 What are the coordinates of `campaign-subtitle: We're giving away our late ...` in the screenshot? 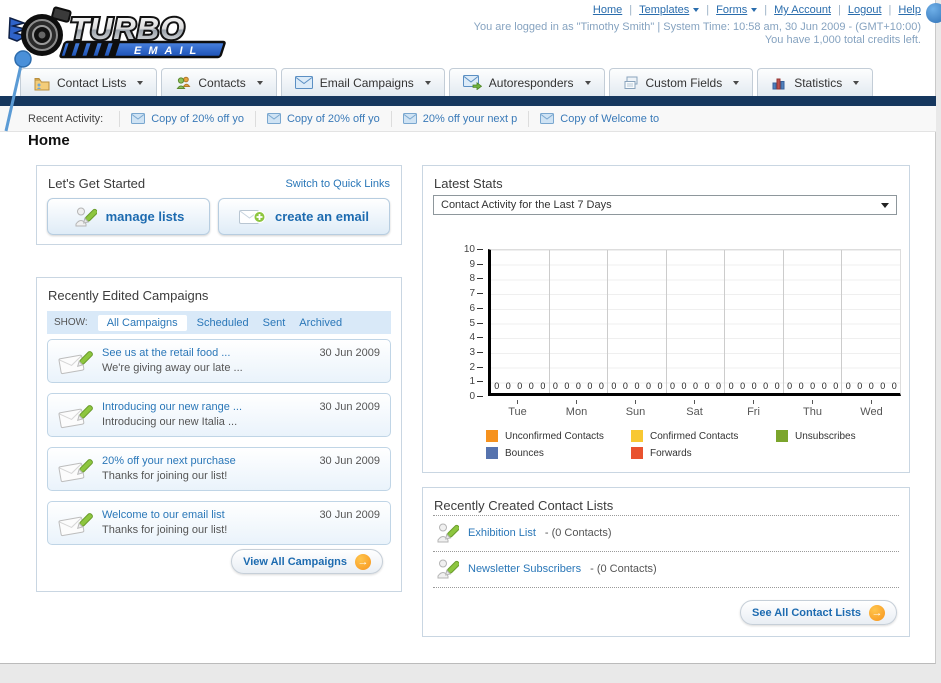 It's located at (172, 368).